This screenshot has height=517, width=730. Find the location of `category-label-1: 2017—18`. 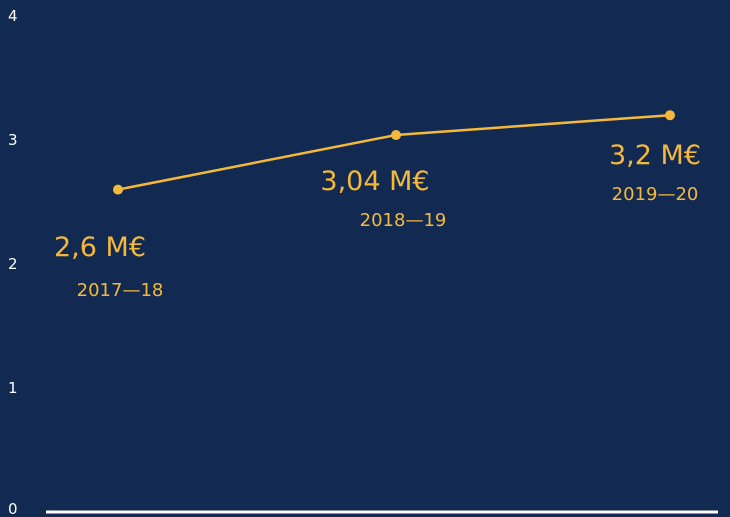

category-label-1: 2017—18 is located at coordinates (120, 290).